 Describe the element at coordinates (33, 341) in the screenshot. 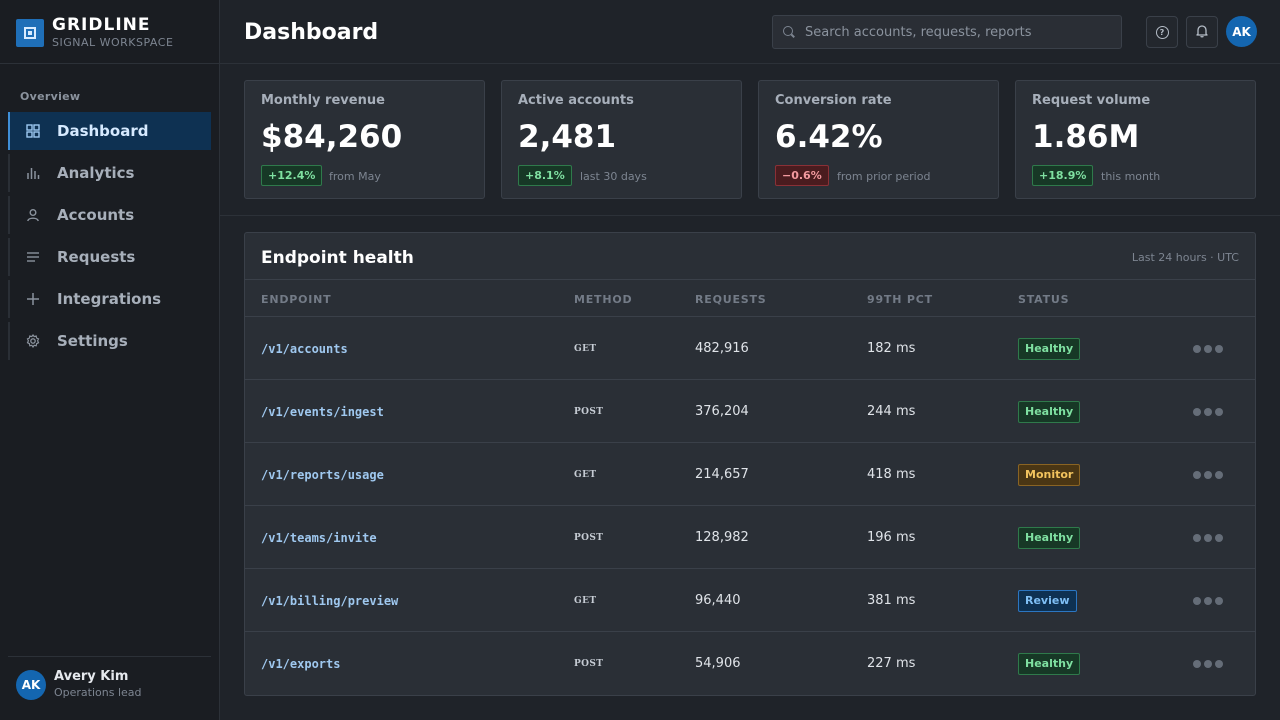

I see `gear-icon` at that location.